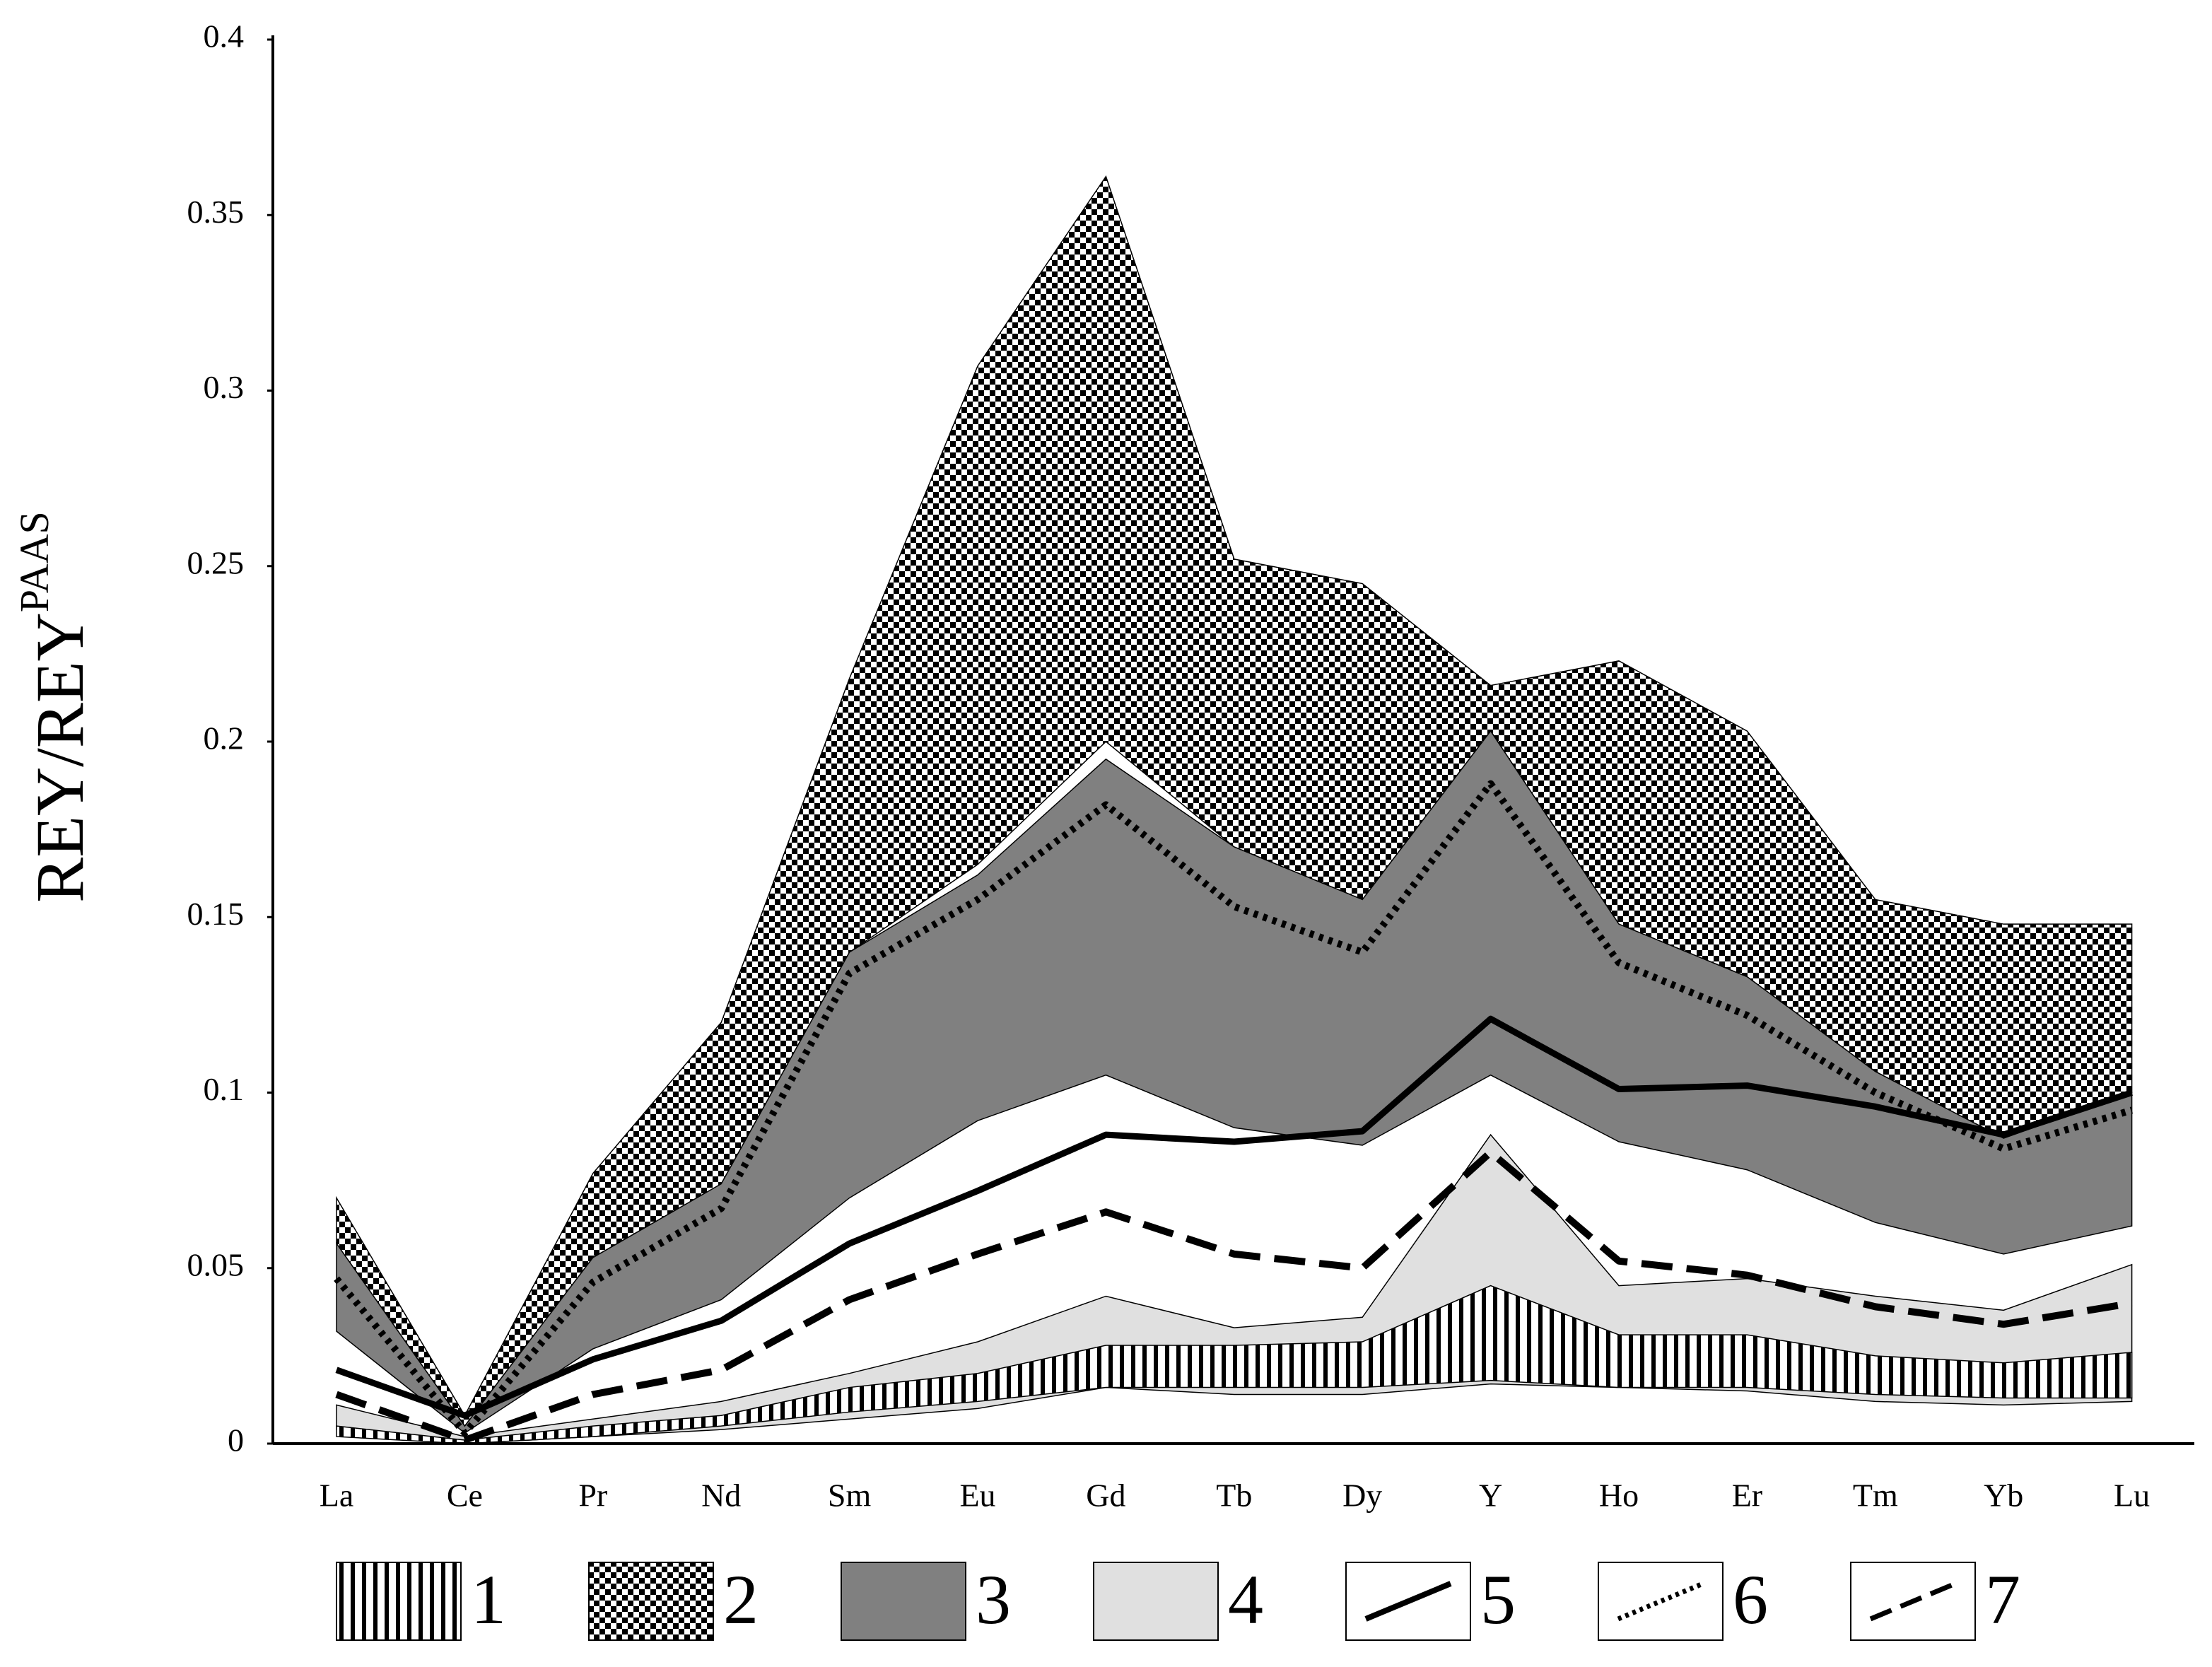 This screenshot has width=2212, height=1667. Describe the element at coordinates (977, 1496) in the screenshot. I see `x-tick-label: Eu` at that location.